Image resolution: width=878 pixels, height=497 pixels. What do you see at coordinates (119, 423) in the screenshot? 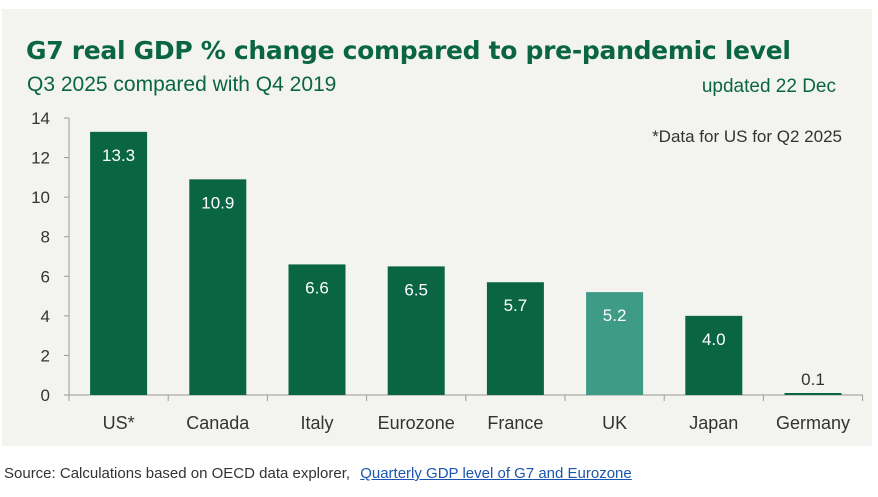
I see `category-label: US*` at bounding box center [119, 423].